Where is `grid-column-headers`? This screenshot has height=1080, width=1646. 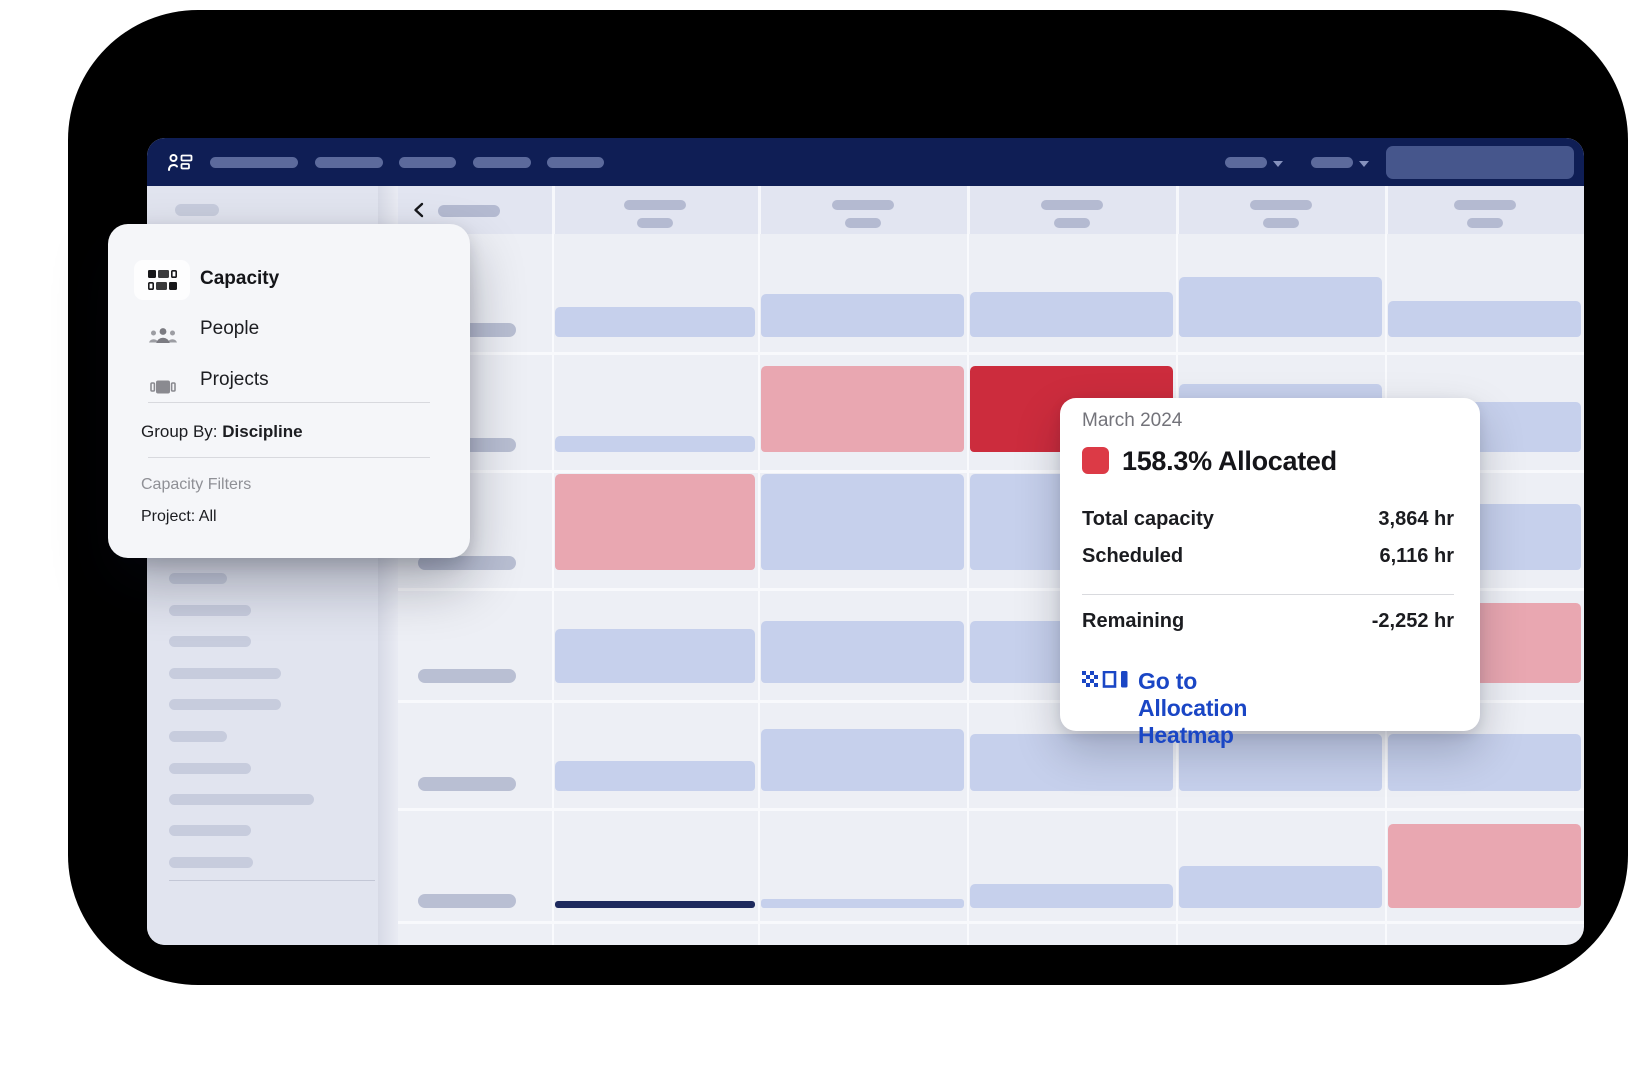 grid-column-headers is located at coordinates (991, 210).